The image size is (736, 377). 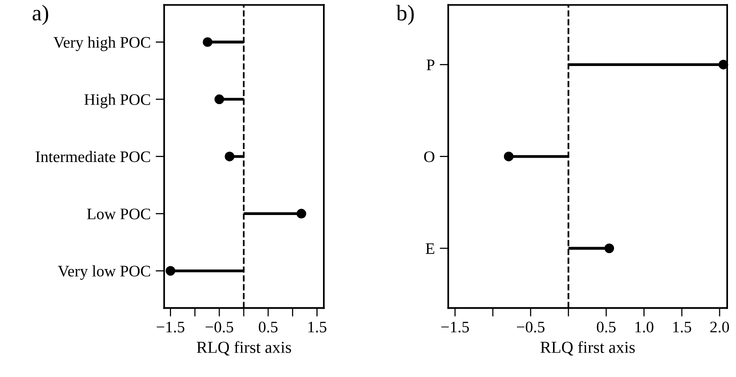 I want to click on y-tick-label: O, so click(x=429, y=156).